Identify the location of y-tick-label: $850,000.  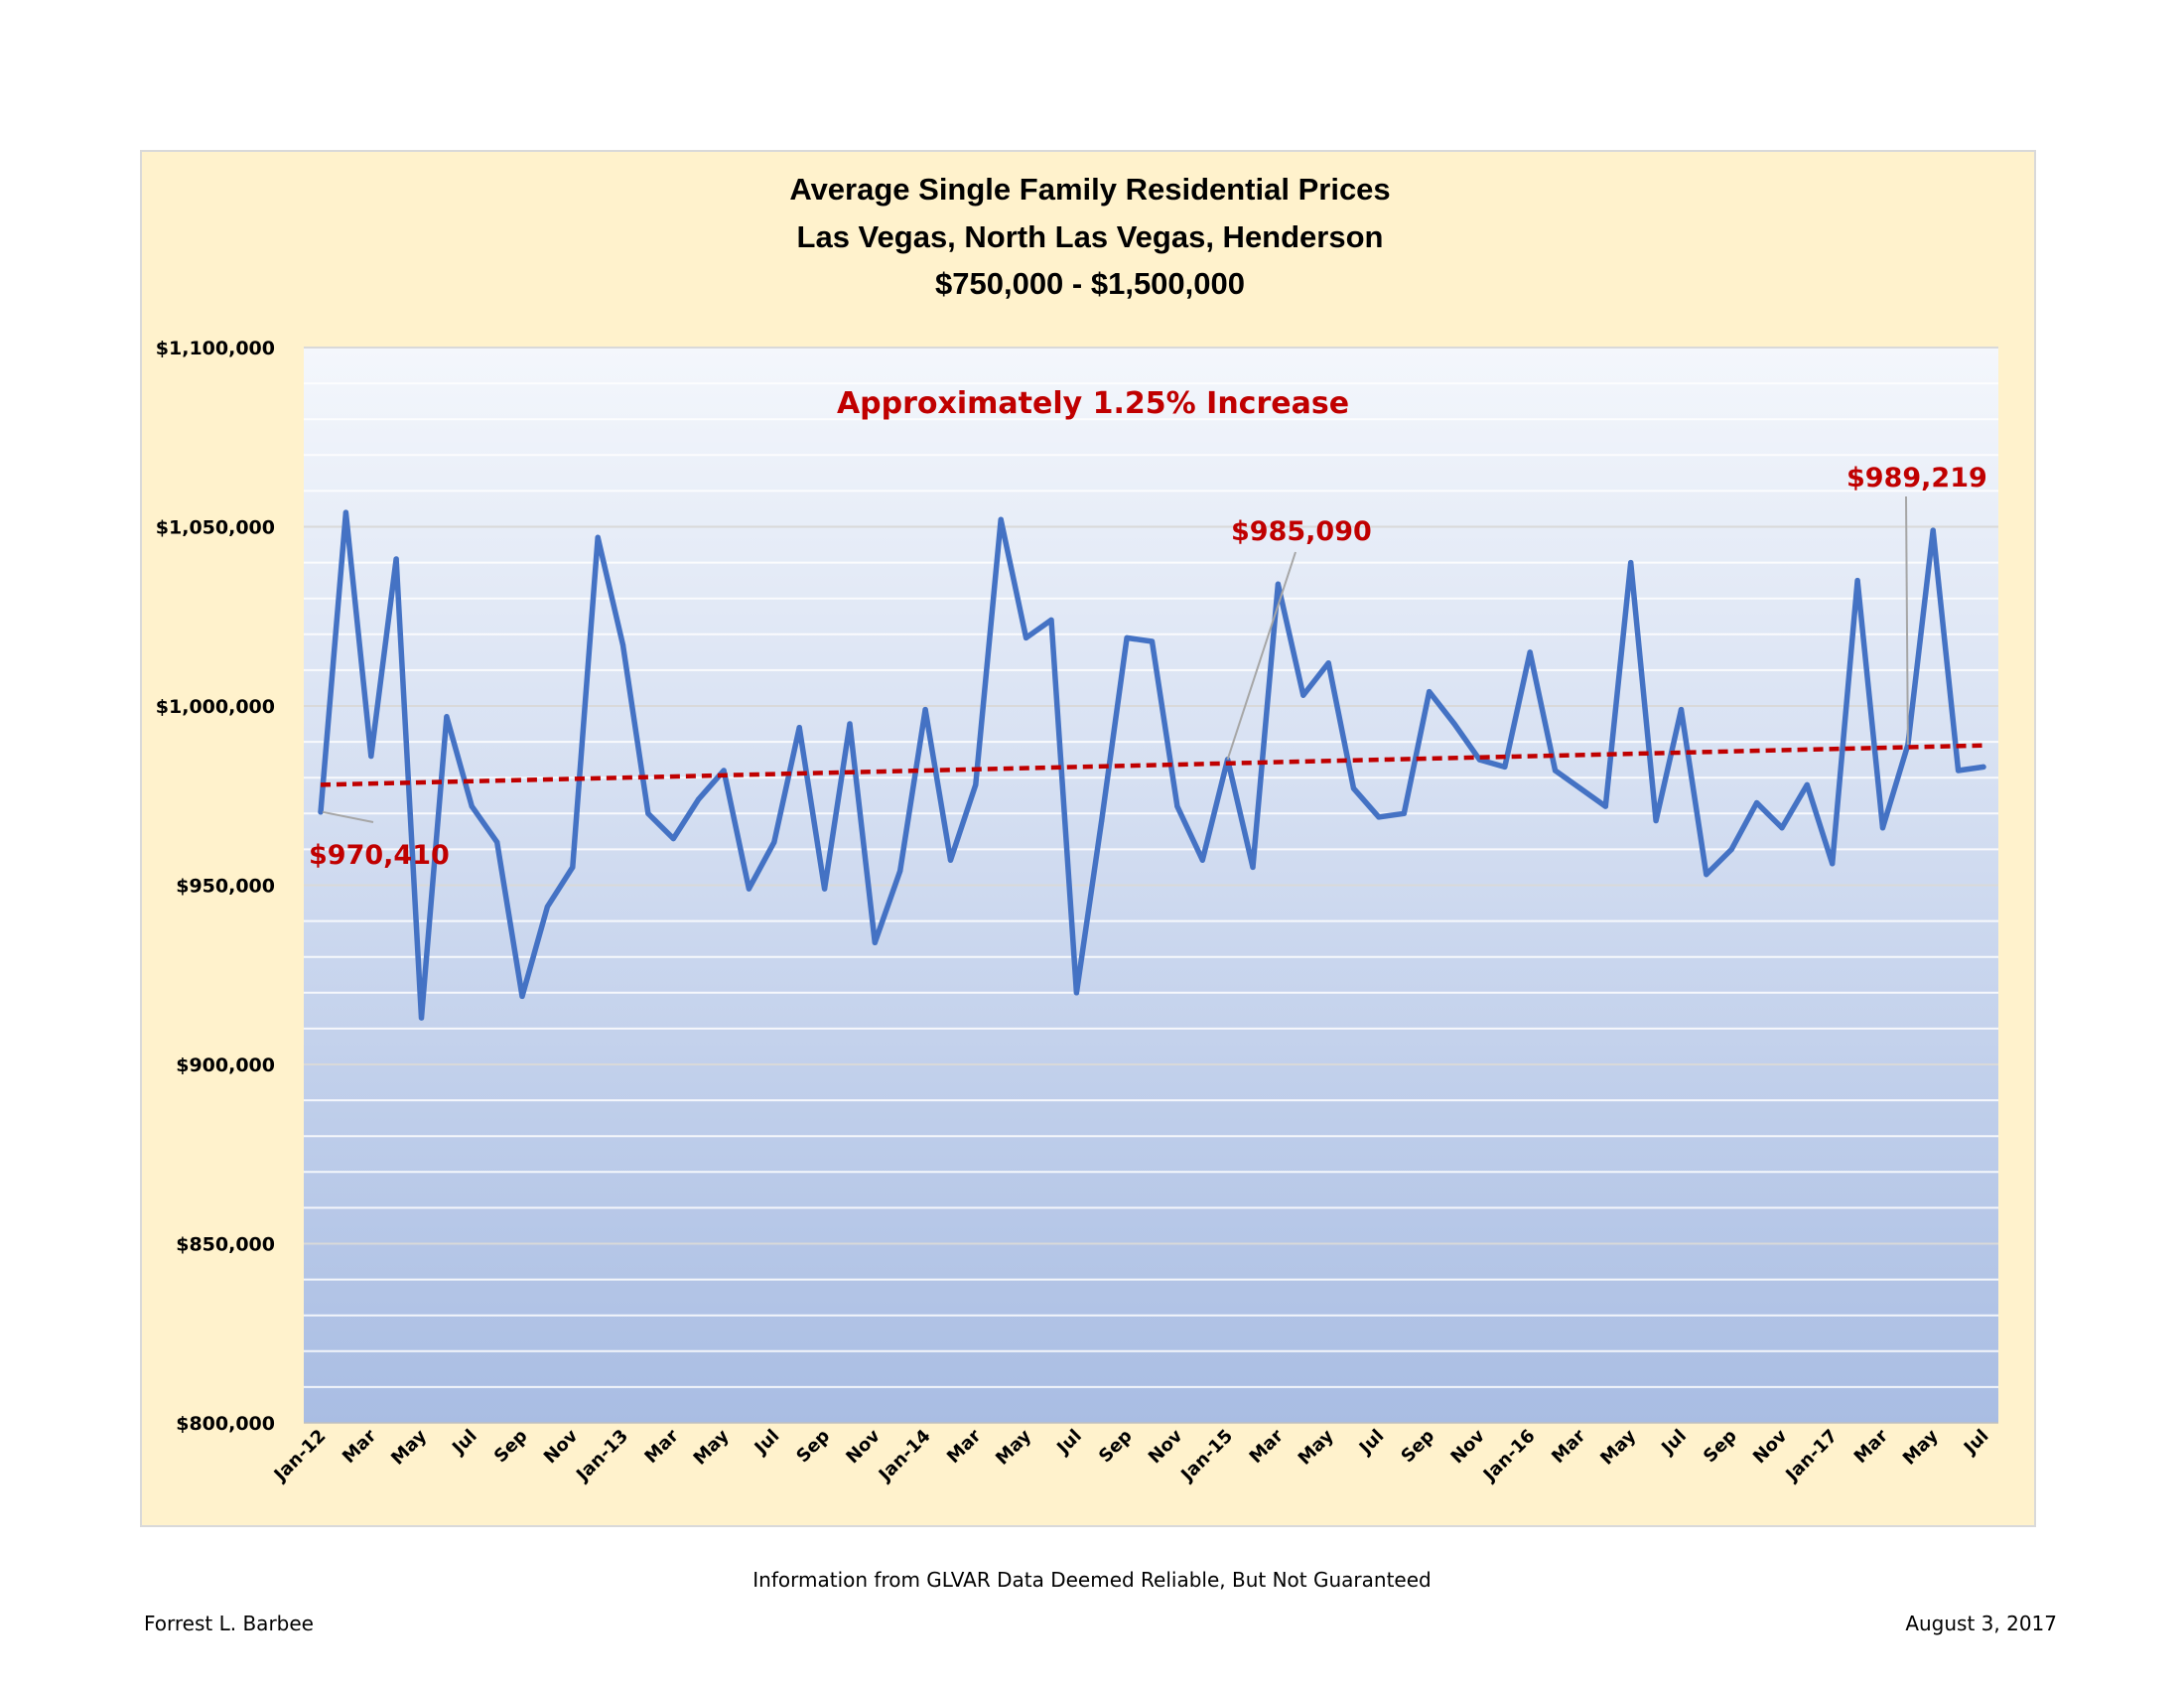
(225, 1245).